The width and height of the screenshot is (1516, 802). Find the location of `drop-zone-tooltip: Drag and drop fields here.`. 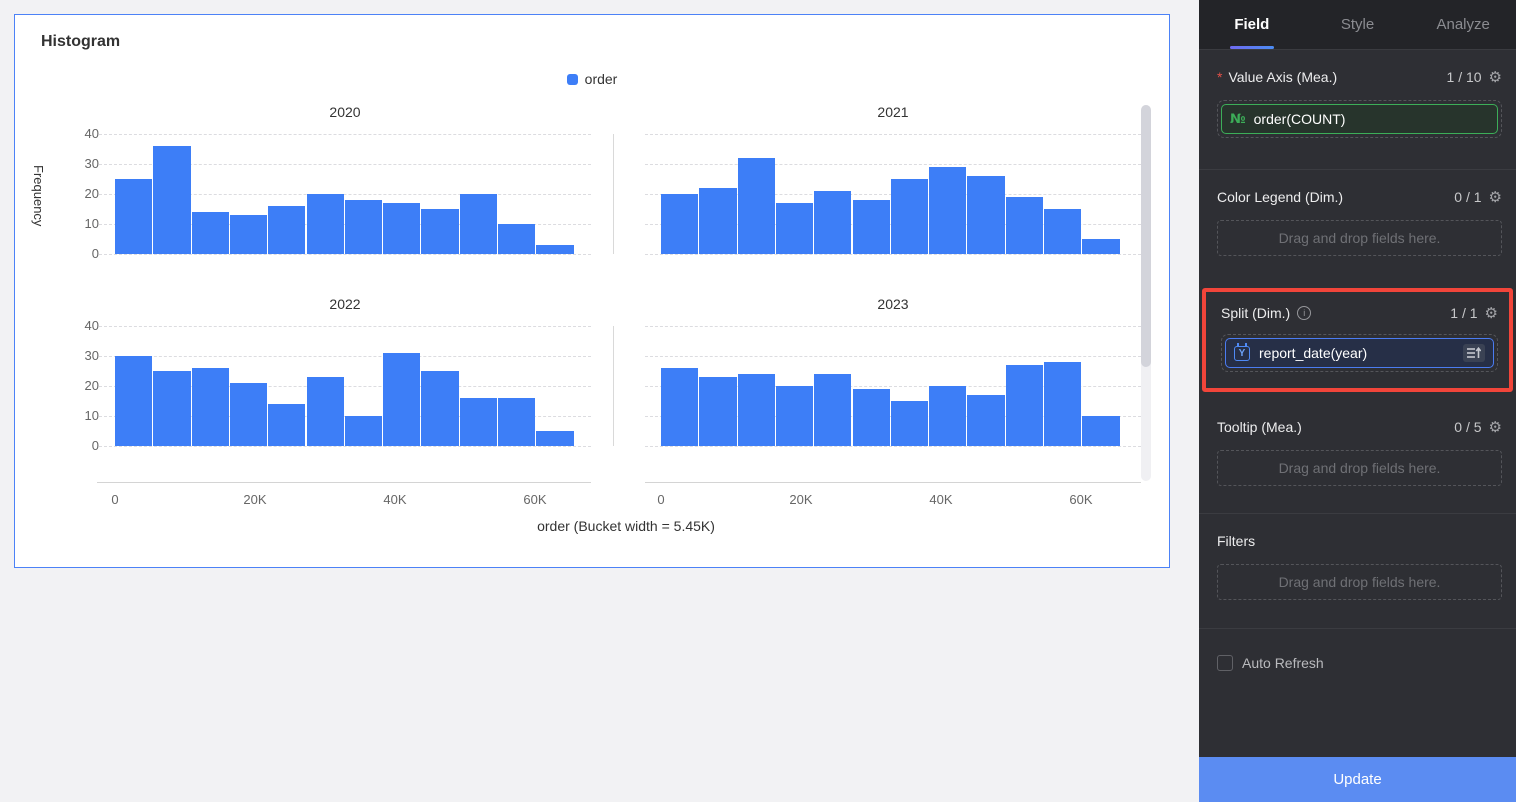

drop-zone-tooltip: Drag and drop fields here. is located at coordinates (1359, 468).